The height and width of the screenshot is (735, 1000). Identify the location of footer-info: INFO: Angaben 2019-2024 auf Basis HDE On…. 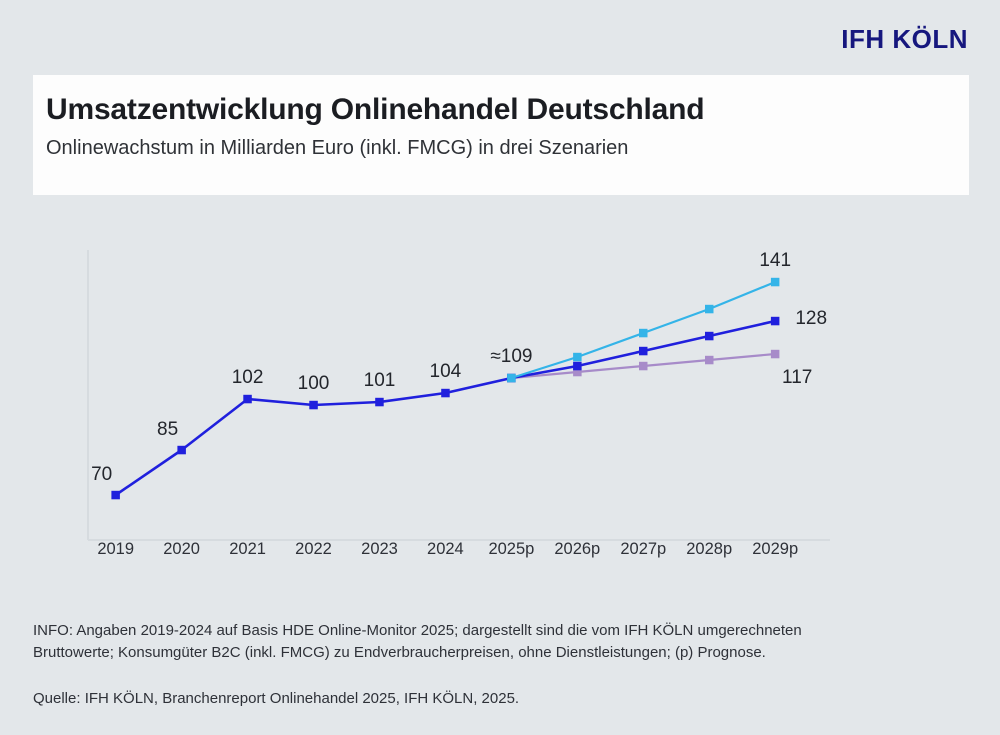
(505, 642).